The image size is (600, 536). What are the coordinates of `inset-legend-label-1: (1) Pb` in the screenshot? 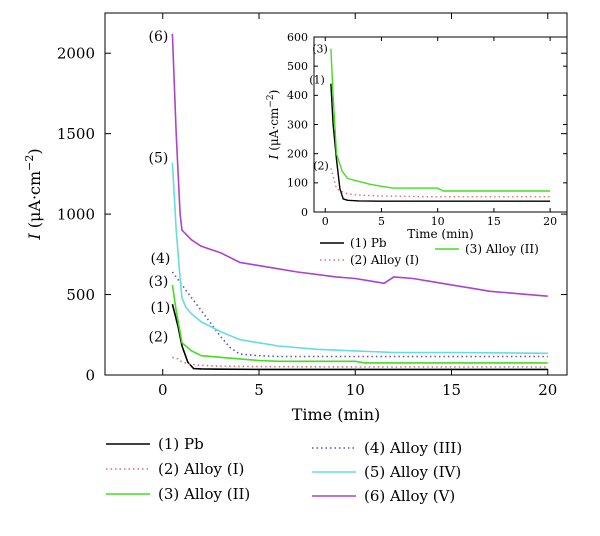 It's located at (368, 243).